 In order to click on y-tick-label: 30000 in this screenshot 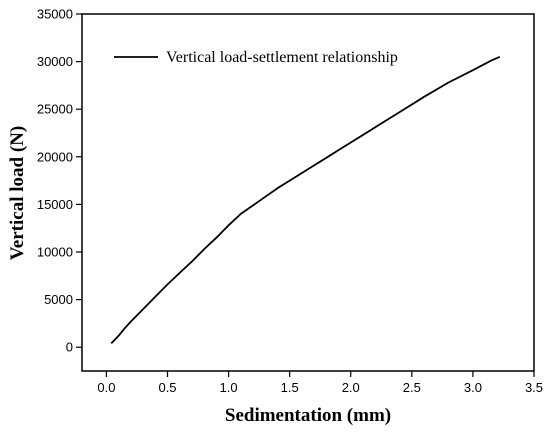, I will do `click(55, 61)`.